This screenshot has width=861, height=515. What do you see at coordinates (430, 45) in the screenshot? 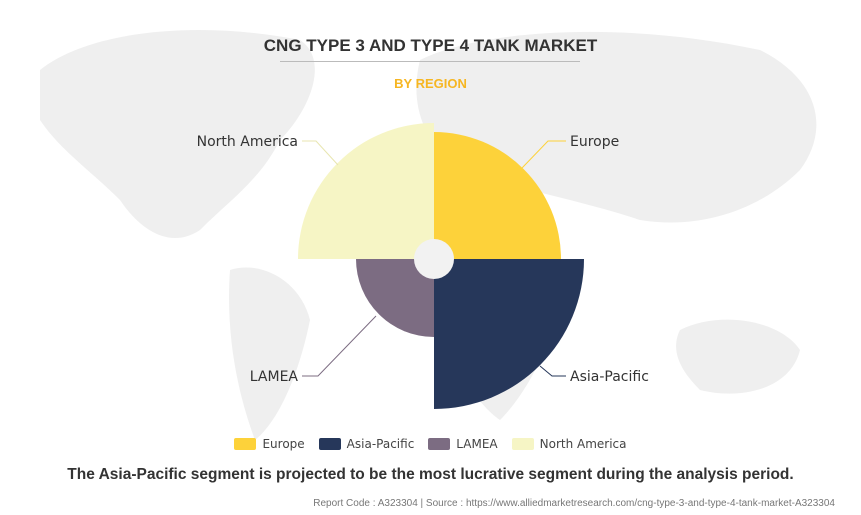
I see `chart-title: CNG TYPE 3 AND TYPE 4 TANK MARKET` at bounding box center [430, 45].